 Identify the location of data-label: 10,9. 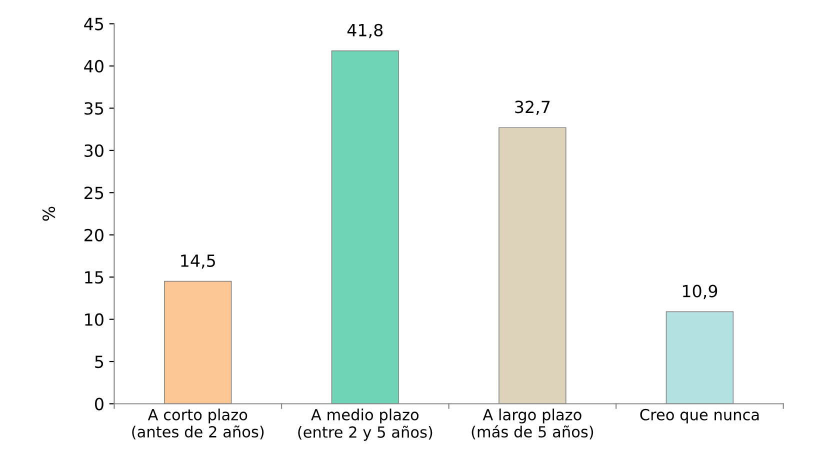
(700, 292).